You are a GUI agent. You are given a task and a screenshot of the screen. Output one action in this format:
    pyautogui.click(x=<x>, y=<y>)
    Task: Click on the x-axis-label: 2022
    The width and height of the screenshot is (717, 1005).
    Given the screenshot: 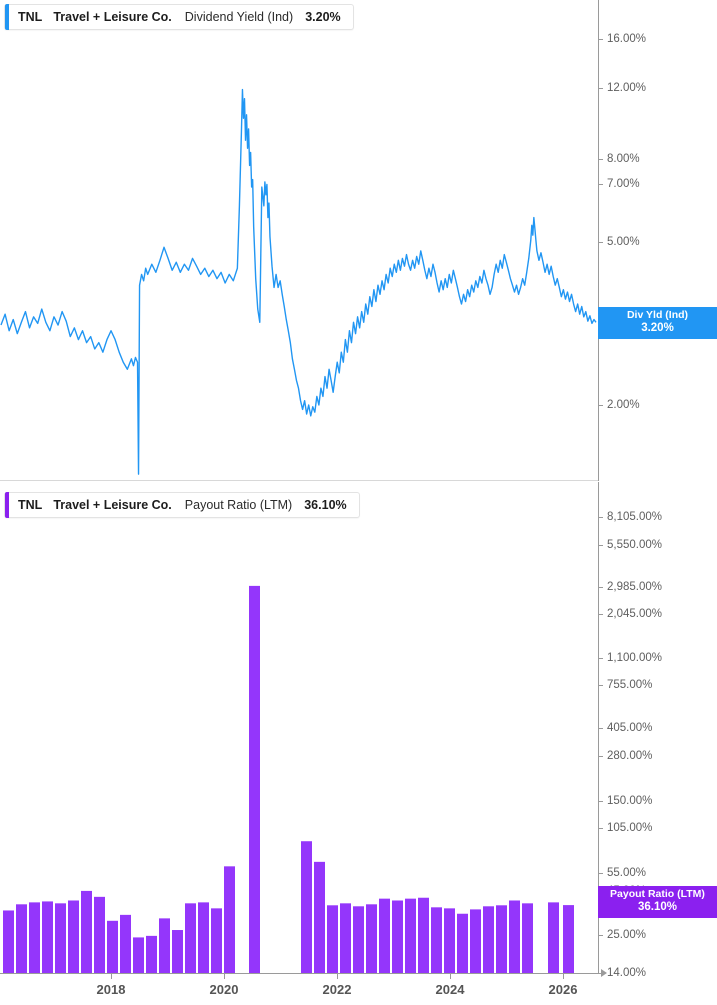 What is the action you would take?
    pyautogui.click(x=337, y=989)
    